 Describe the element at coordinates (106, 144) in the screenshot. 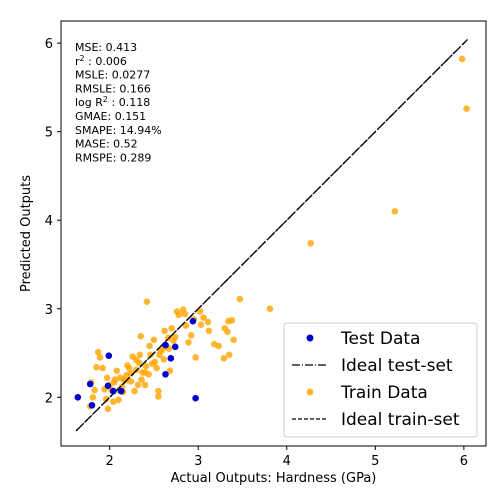

I see `metric-line: MASE: 0.52` at that location.